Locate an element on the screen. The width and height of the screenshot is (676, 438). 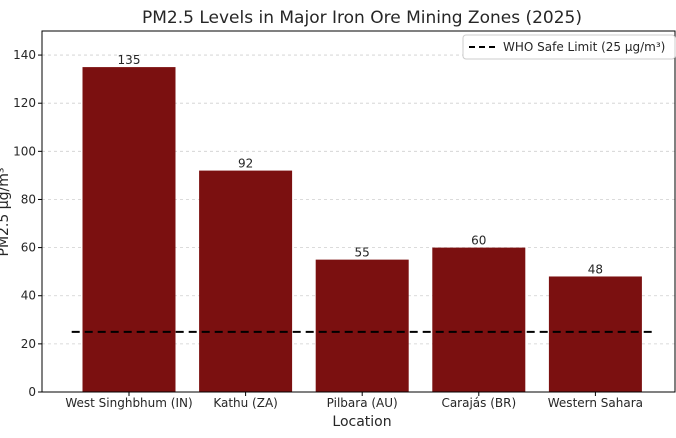
legend-label: WHO Safe Limit (25 µg/m³) is located at coordinates (584, 47).